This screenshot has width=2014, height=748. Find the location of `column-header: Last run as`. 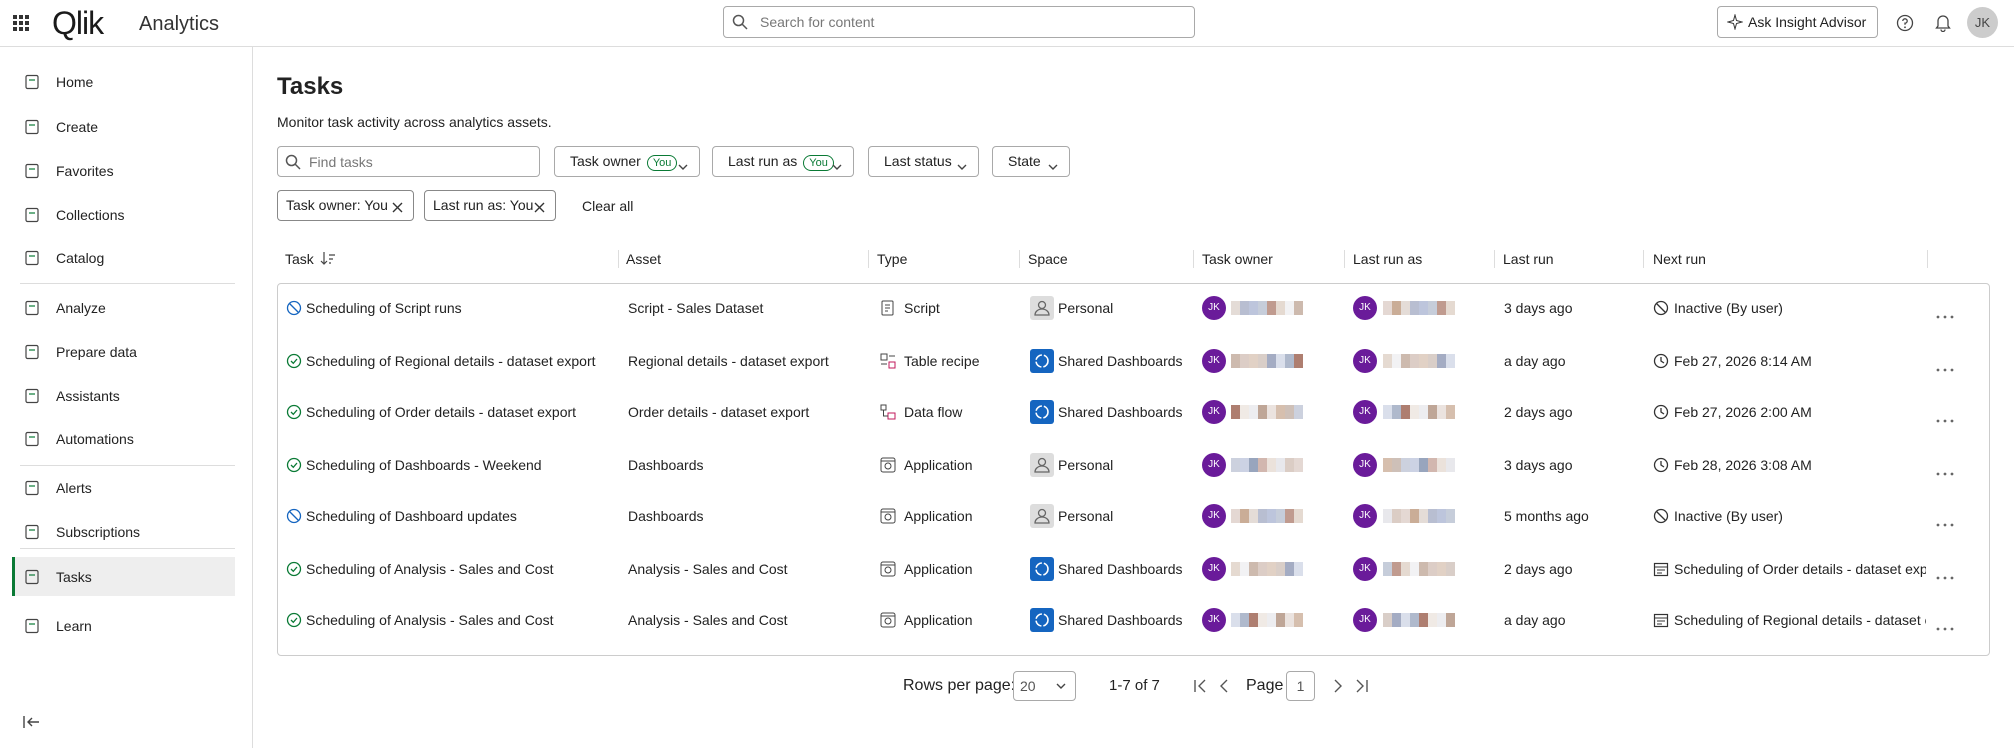

column-header: Last run as is located at coordinates (1387, 259).